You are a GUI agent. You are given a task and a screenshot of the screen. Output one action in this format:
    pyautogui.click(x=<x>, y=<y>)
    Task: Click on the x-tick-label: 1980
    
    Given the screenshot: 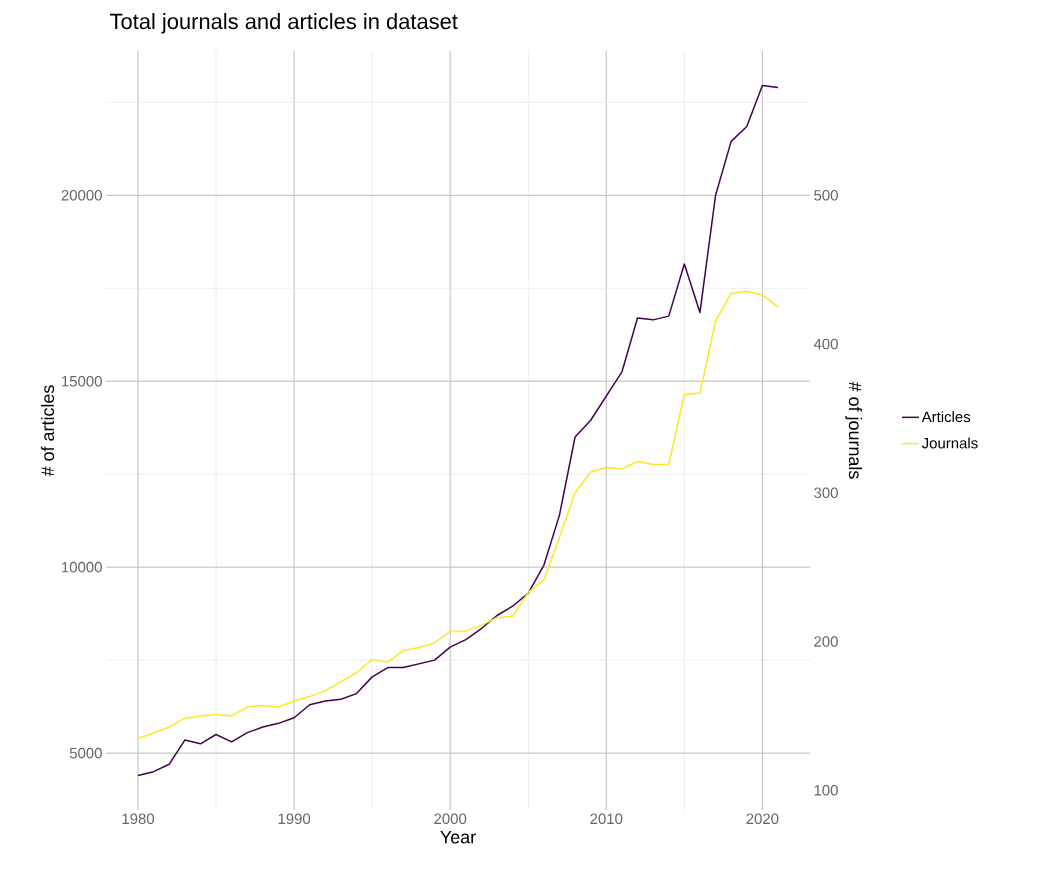 What is the action you would take?
    pyautogui.click(x=138, y=819)
    